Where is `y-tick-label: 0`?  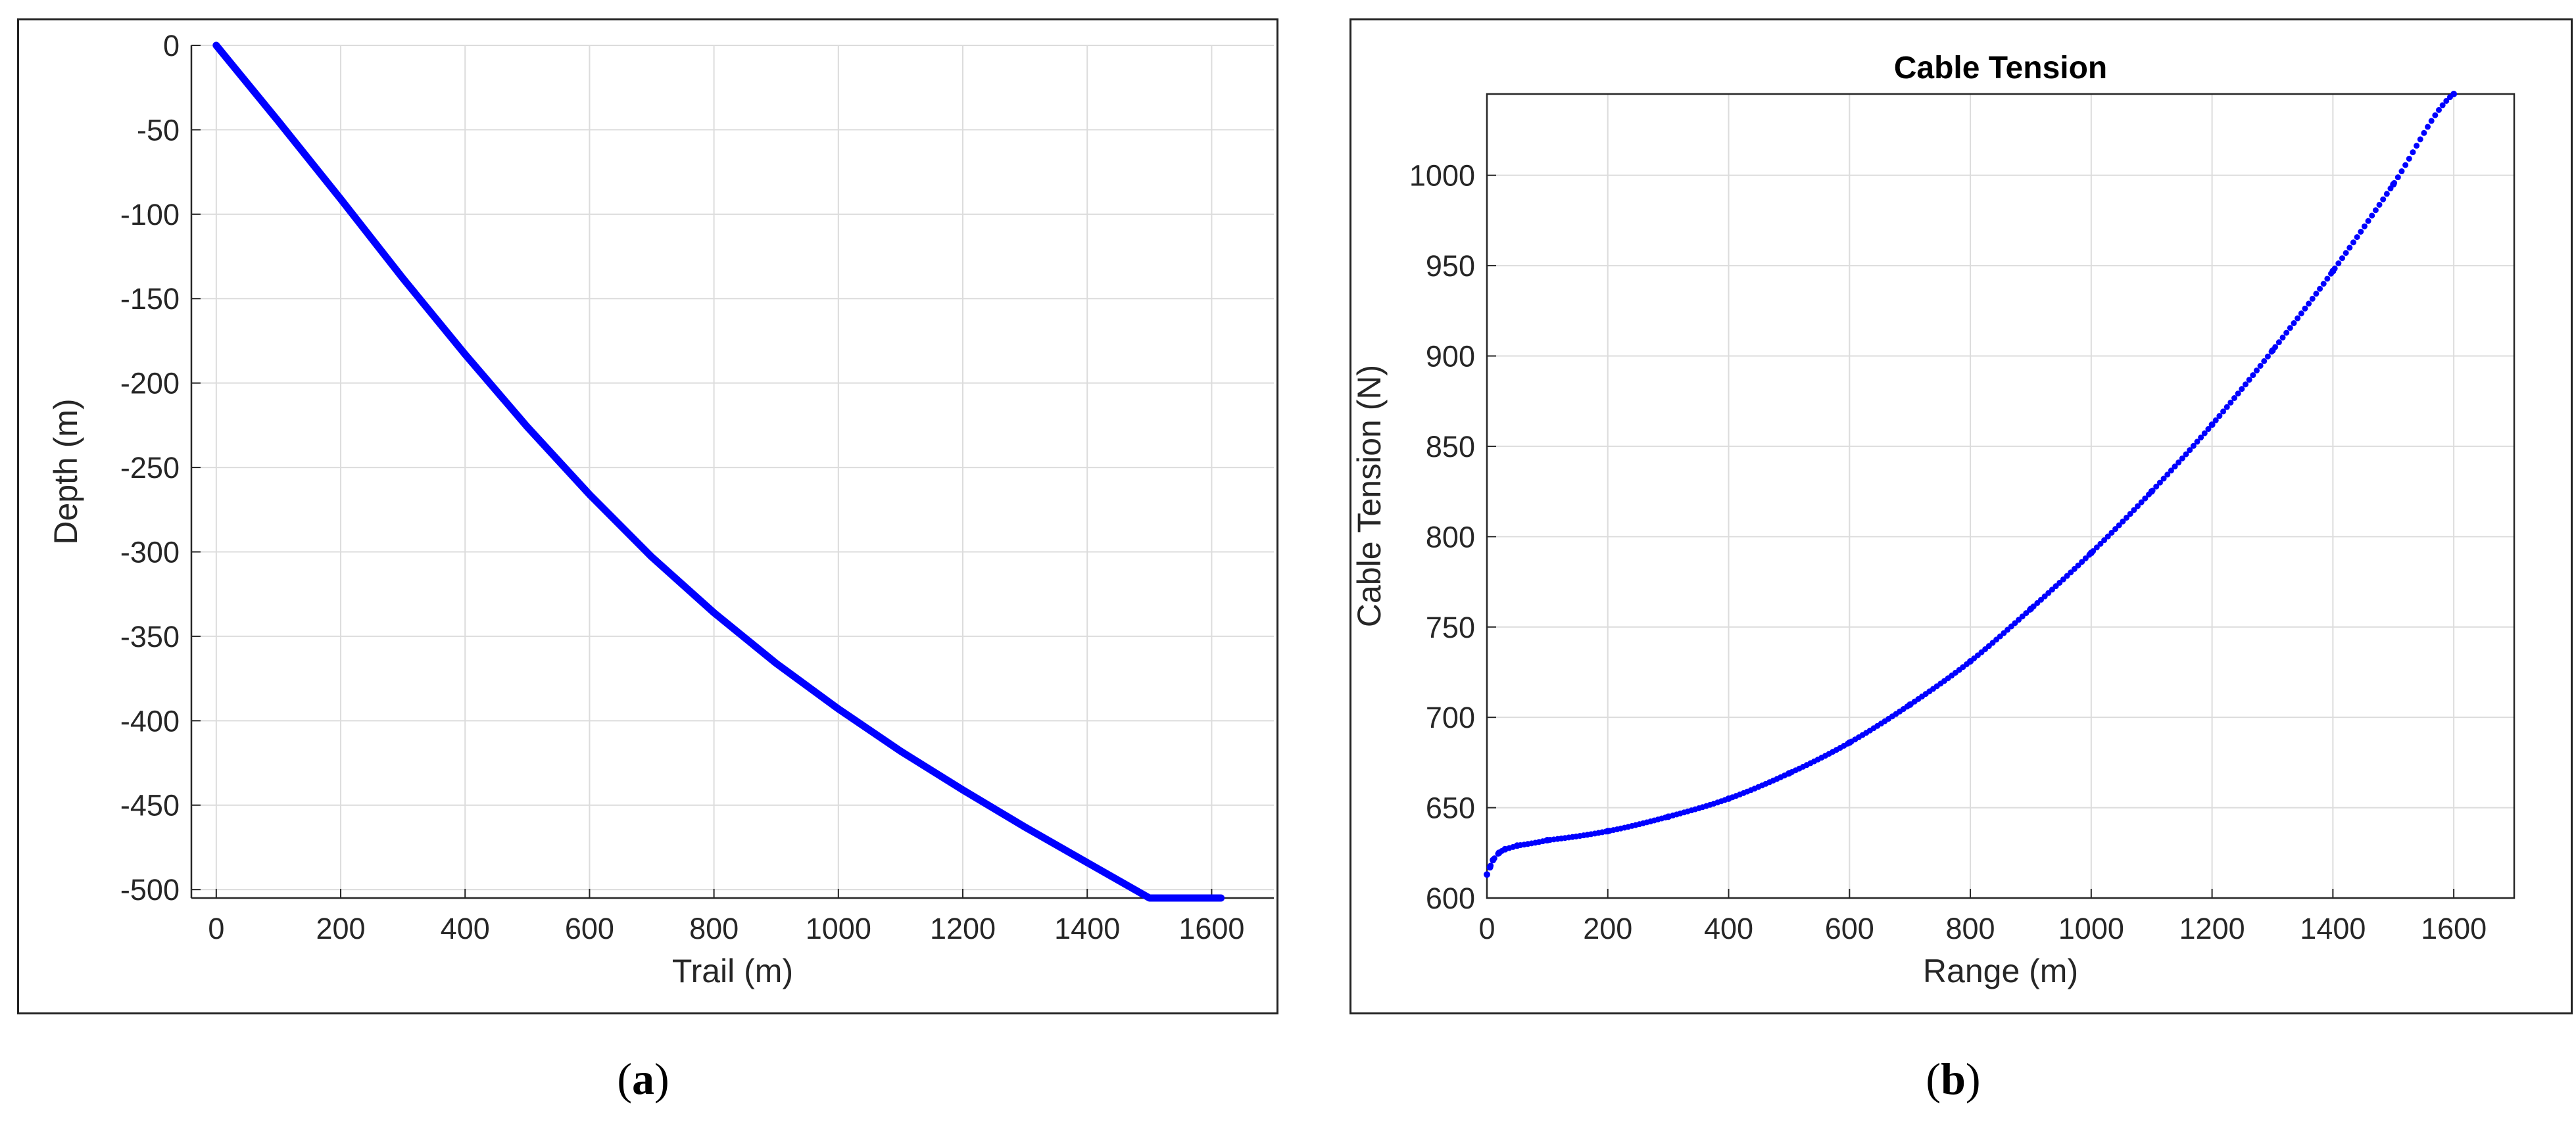 y-tick-label: 0 is located at coordinates (171, 46).